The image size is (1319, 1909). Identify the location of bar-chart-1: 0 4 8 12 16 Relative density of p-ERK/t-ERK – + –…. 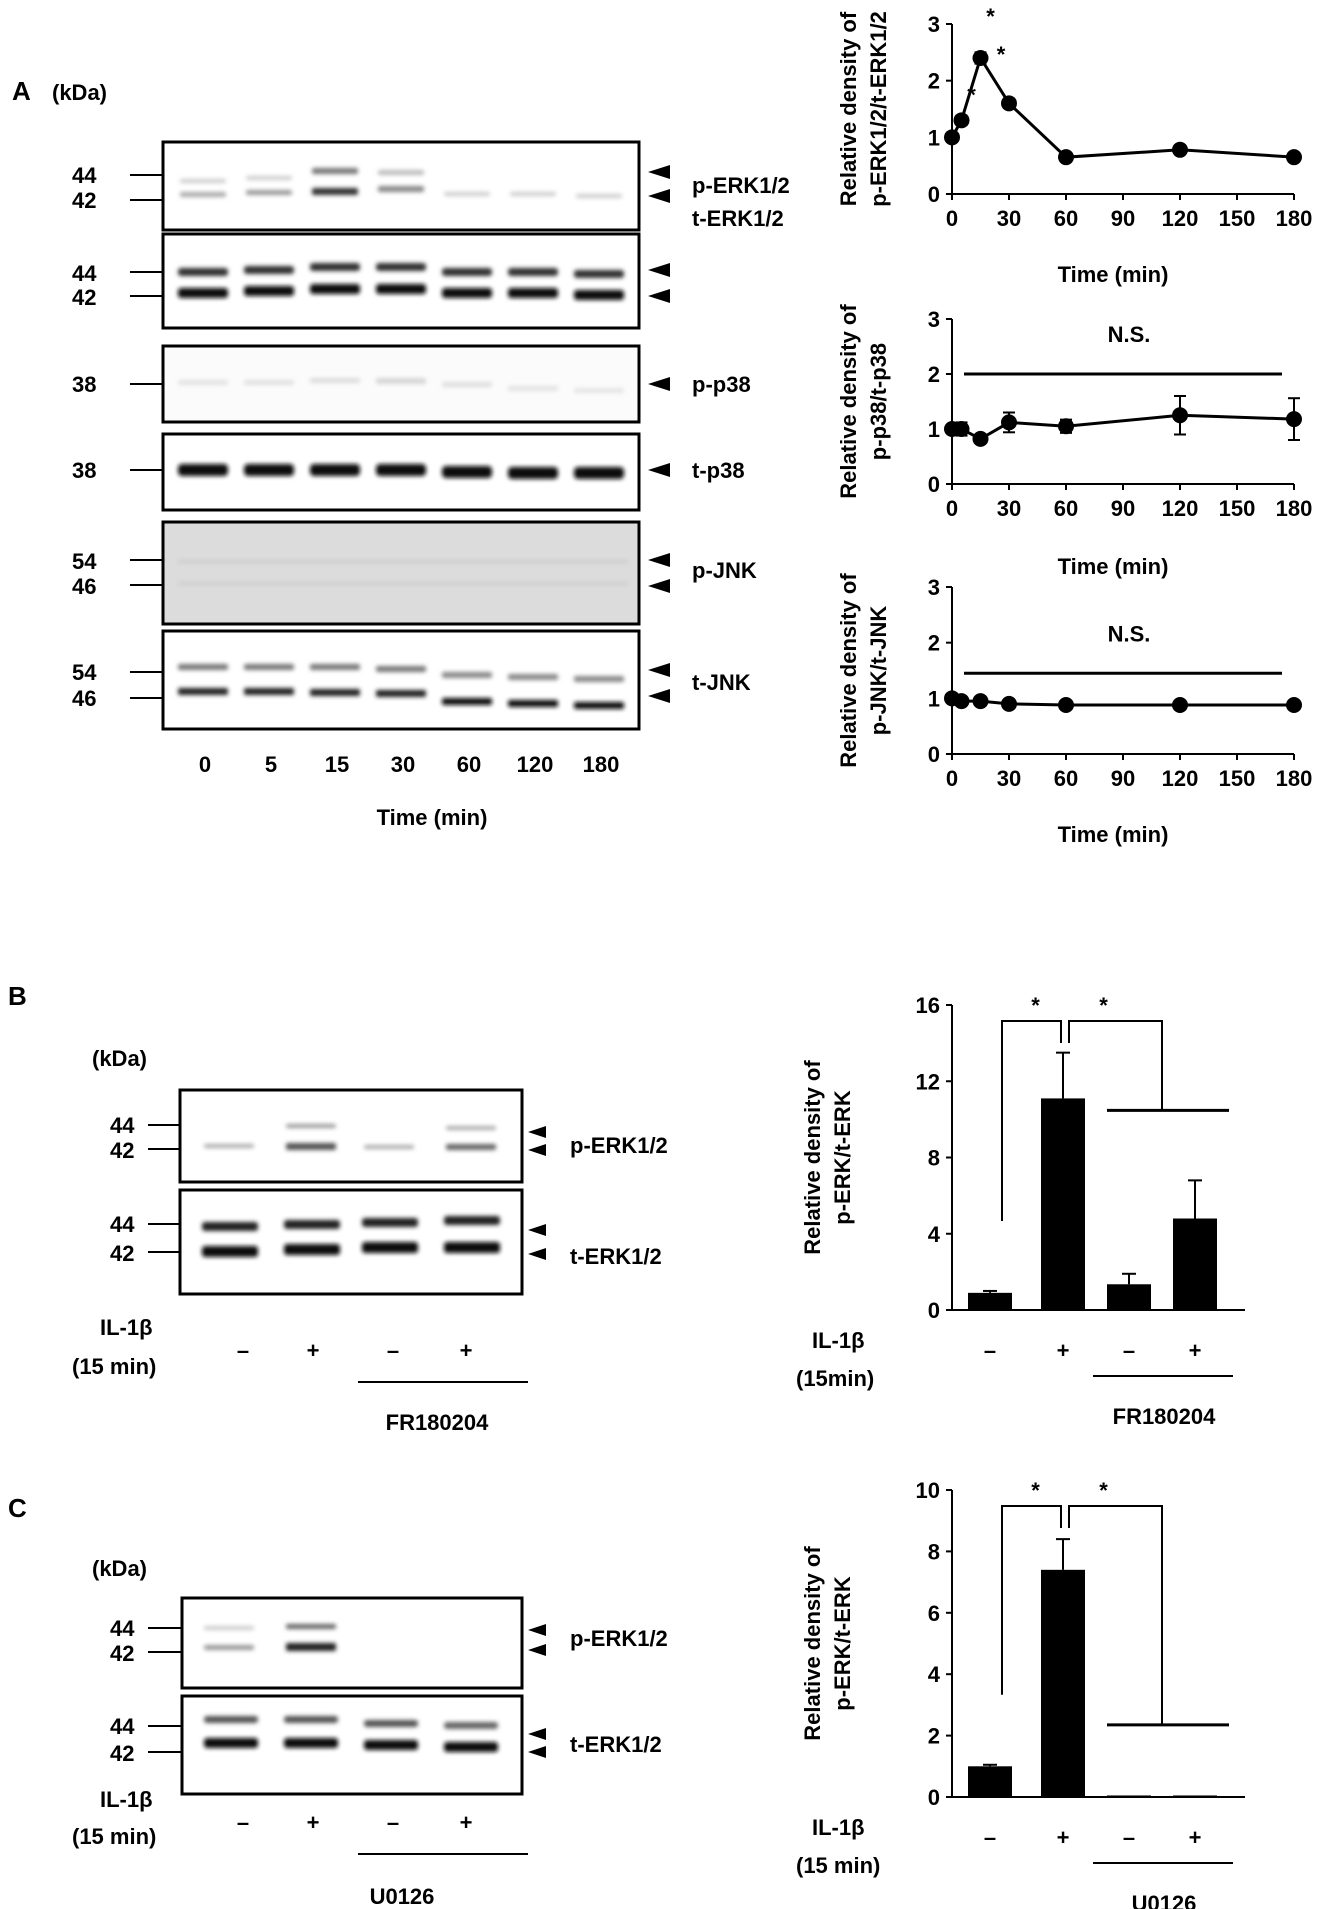
(1020, 1211).